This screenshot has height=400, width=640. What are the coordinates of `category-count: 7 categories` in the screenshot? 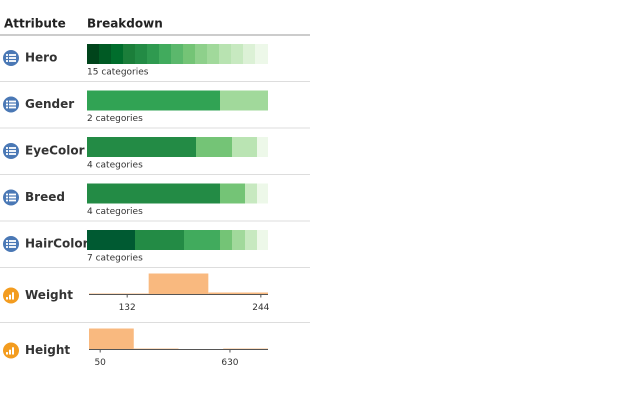 It's located at (115, 259).